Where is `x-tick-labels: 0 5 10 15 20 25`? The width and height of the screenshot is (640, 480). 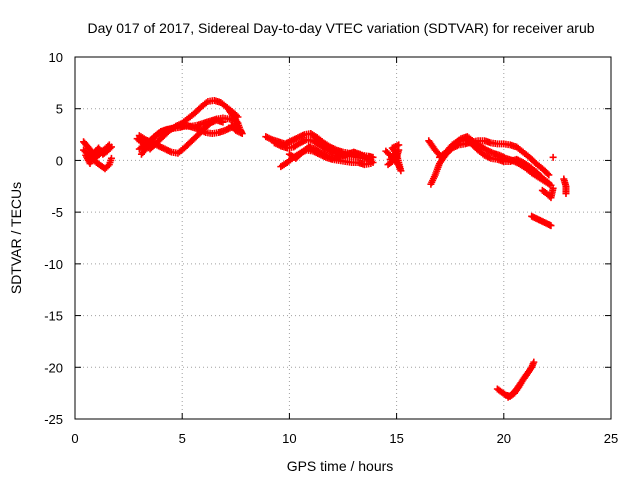 x-tick-labels: 0 5 10 15 20 25 is located at coordinates (344, 438).